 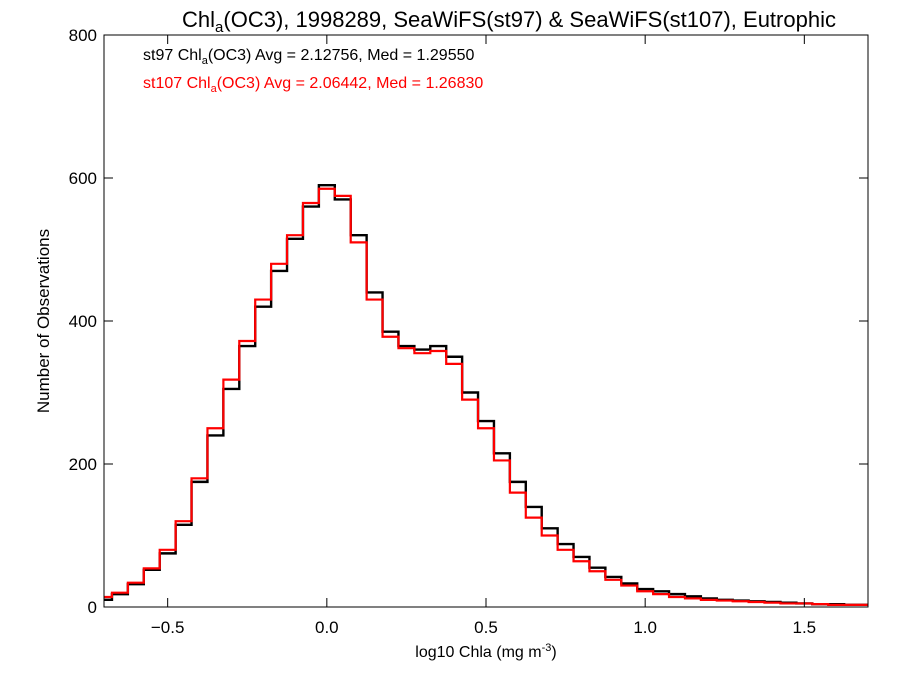 What do you see at coordinates (486, 627) in the screenshot?
I see `x-tick-label: 0.5` at bounding box center [486, 627].